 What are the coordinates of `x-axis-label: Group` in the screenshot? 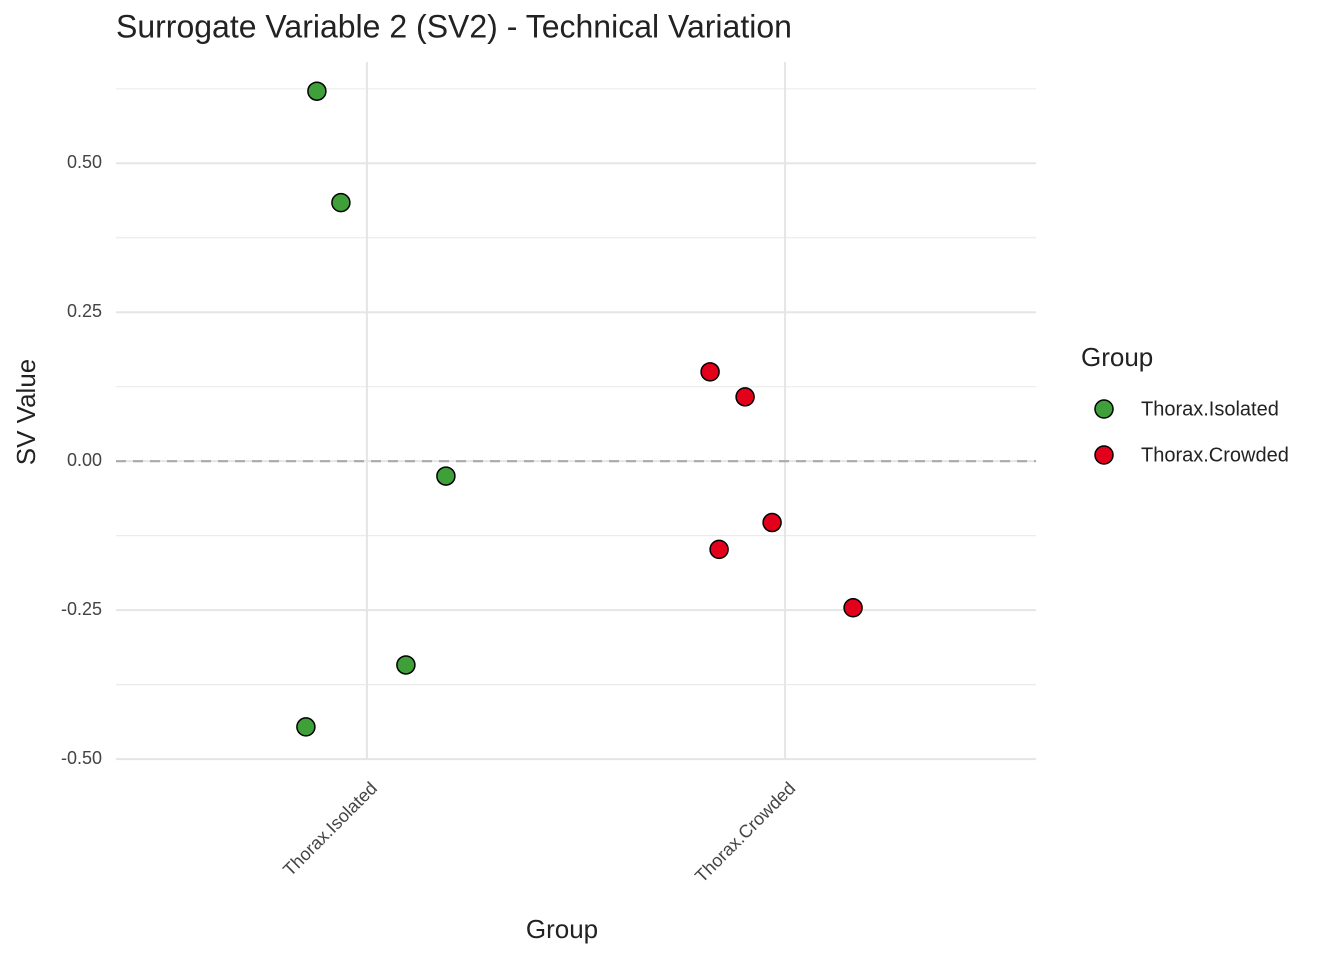 It's located at (562, 929).